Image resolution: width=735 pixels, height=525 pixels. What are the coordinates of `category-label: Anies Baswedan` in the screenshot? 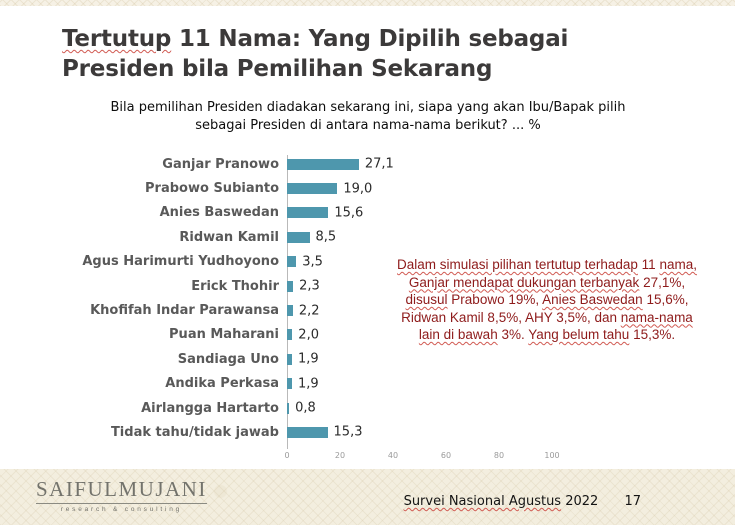 It's located at (219, 213).